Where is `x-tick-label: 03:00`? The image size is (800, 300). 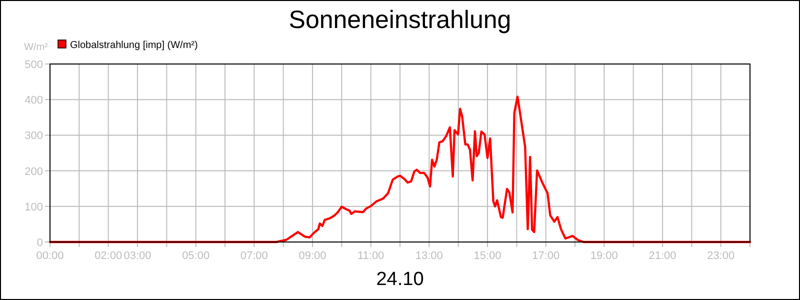
x-tick-label: 03:00 is located at coordinates (138, 256).